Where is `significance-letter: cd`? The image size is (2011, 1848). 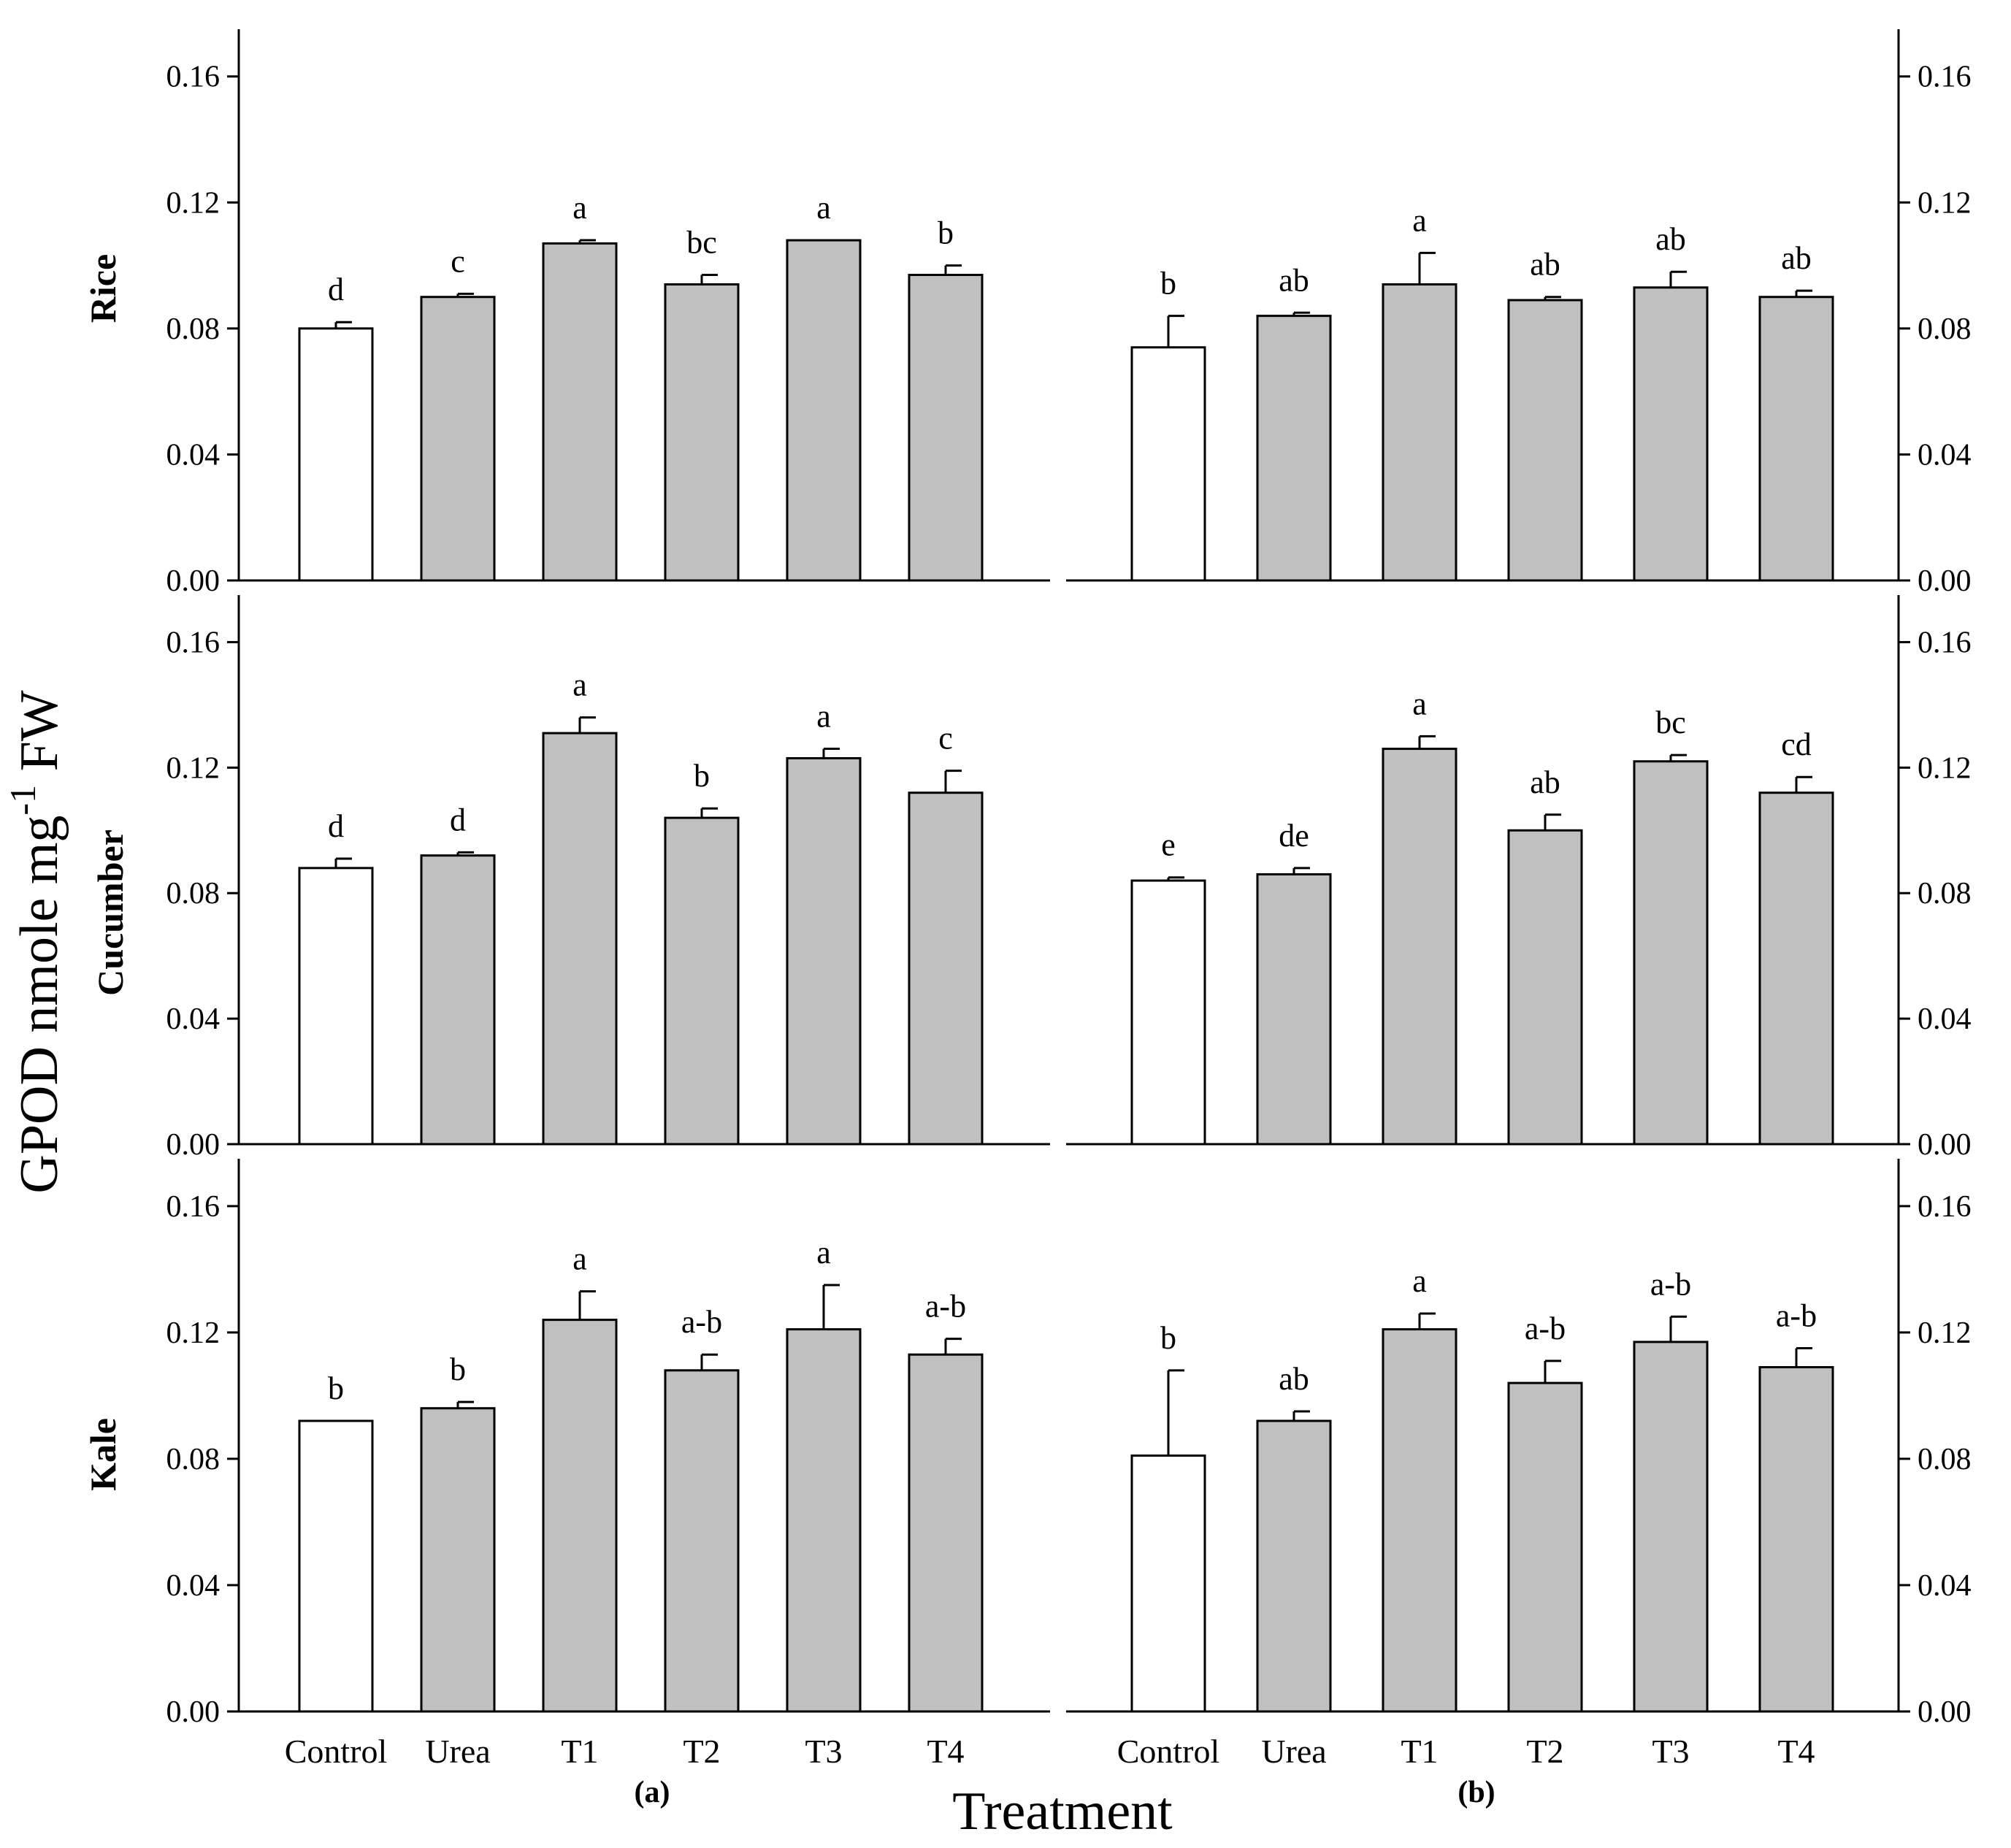 significance-letter: cd is located at coordinates (1796, 744).